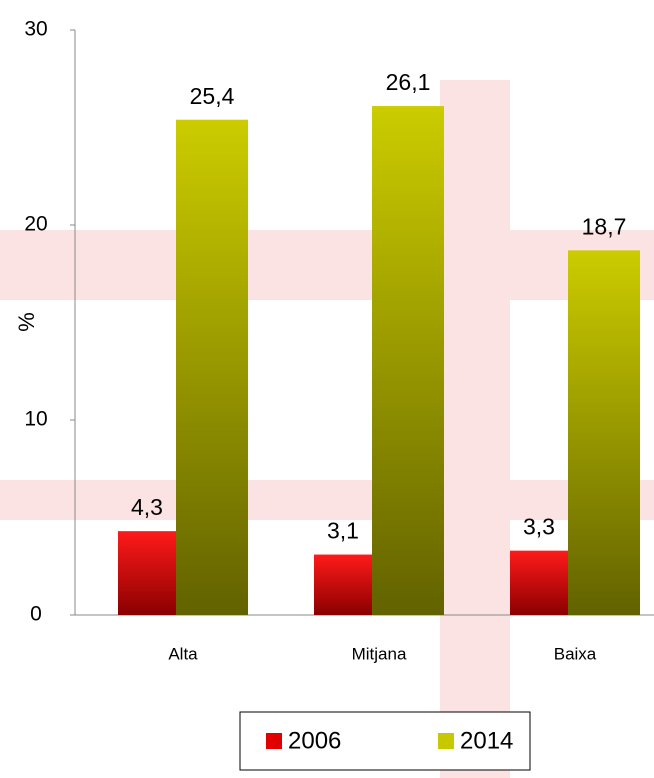 The width and height of the screenshot is (654, 778). Describe the element at coordinates (604, 226) in the screenshot. I see `value-label: 18,7` at that location.